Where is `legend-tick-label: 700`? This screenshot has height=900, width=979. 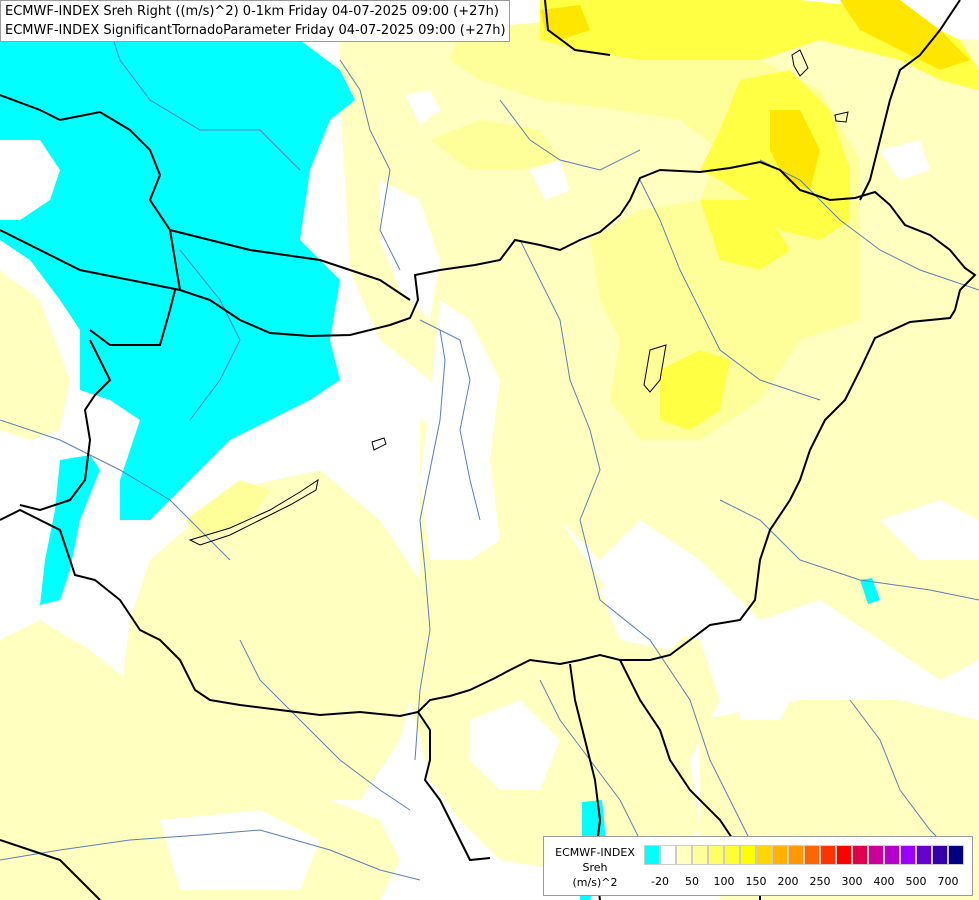
legend-tick-label: 700 is located at coordinates (948, 881).